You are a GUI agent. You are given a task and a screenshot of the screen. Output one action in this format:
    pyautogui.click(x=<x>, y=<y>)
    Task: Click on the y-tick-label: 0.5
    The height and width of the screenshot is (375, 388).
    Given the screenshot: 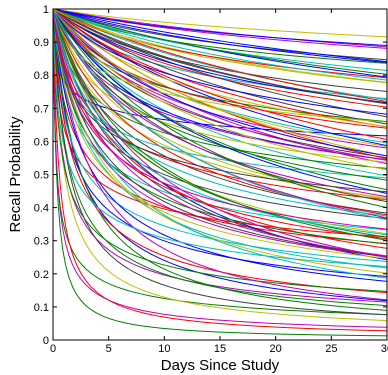 What is the action you would take?
    pyautogui.click(x=41, y=176)
    